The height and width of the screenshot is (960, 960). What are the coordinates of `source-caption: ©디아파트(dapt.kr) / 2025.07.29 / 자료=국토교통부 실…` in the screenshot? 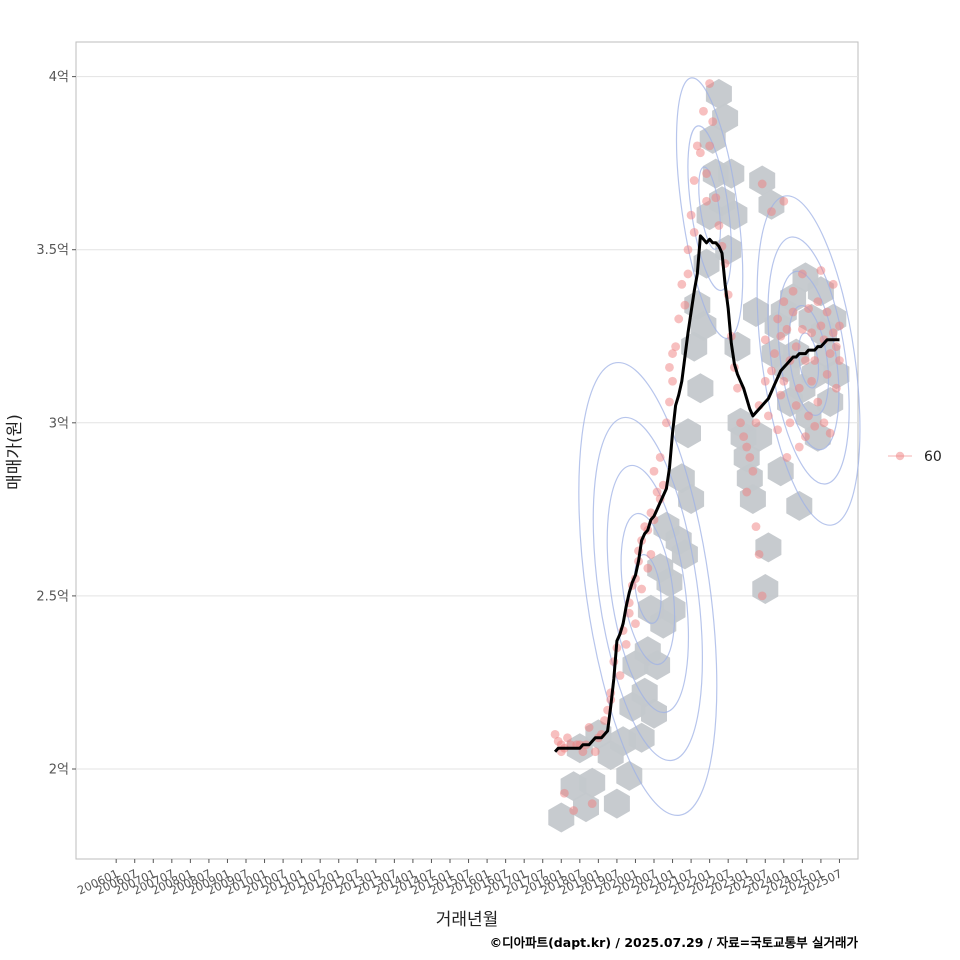 It's located at (674, 942).